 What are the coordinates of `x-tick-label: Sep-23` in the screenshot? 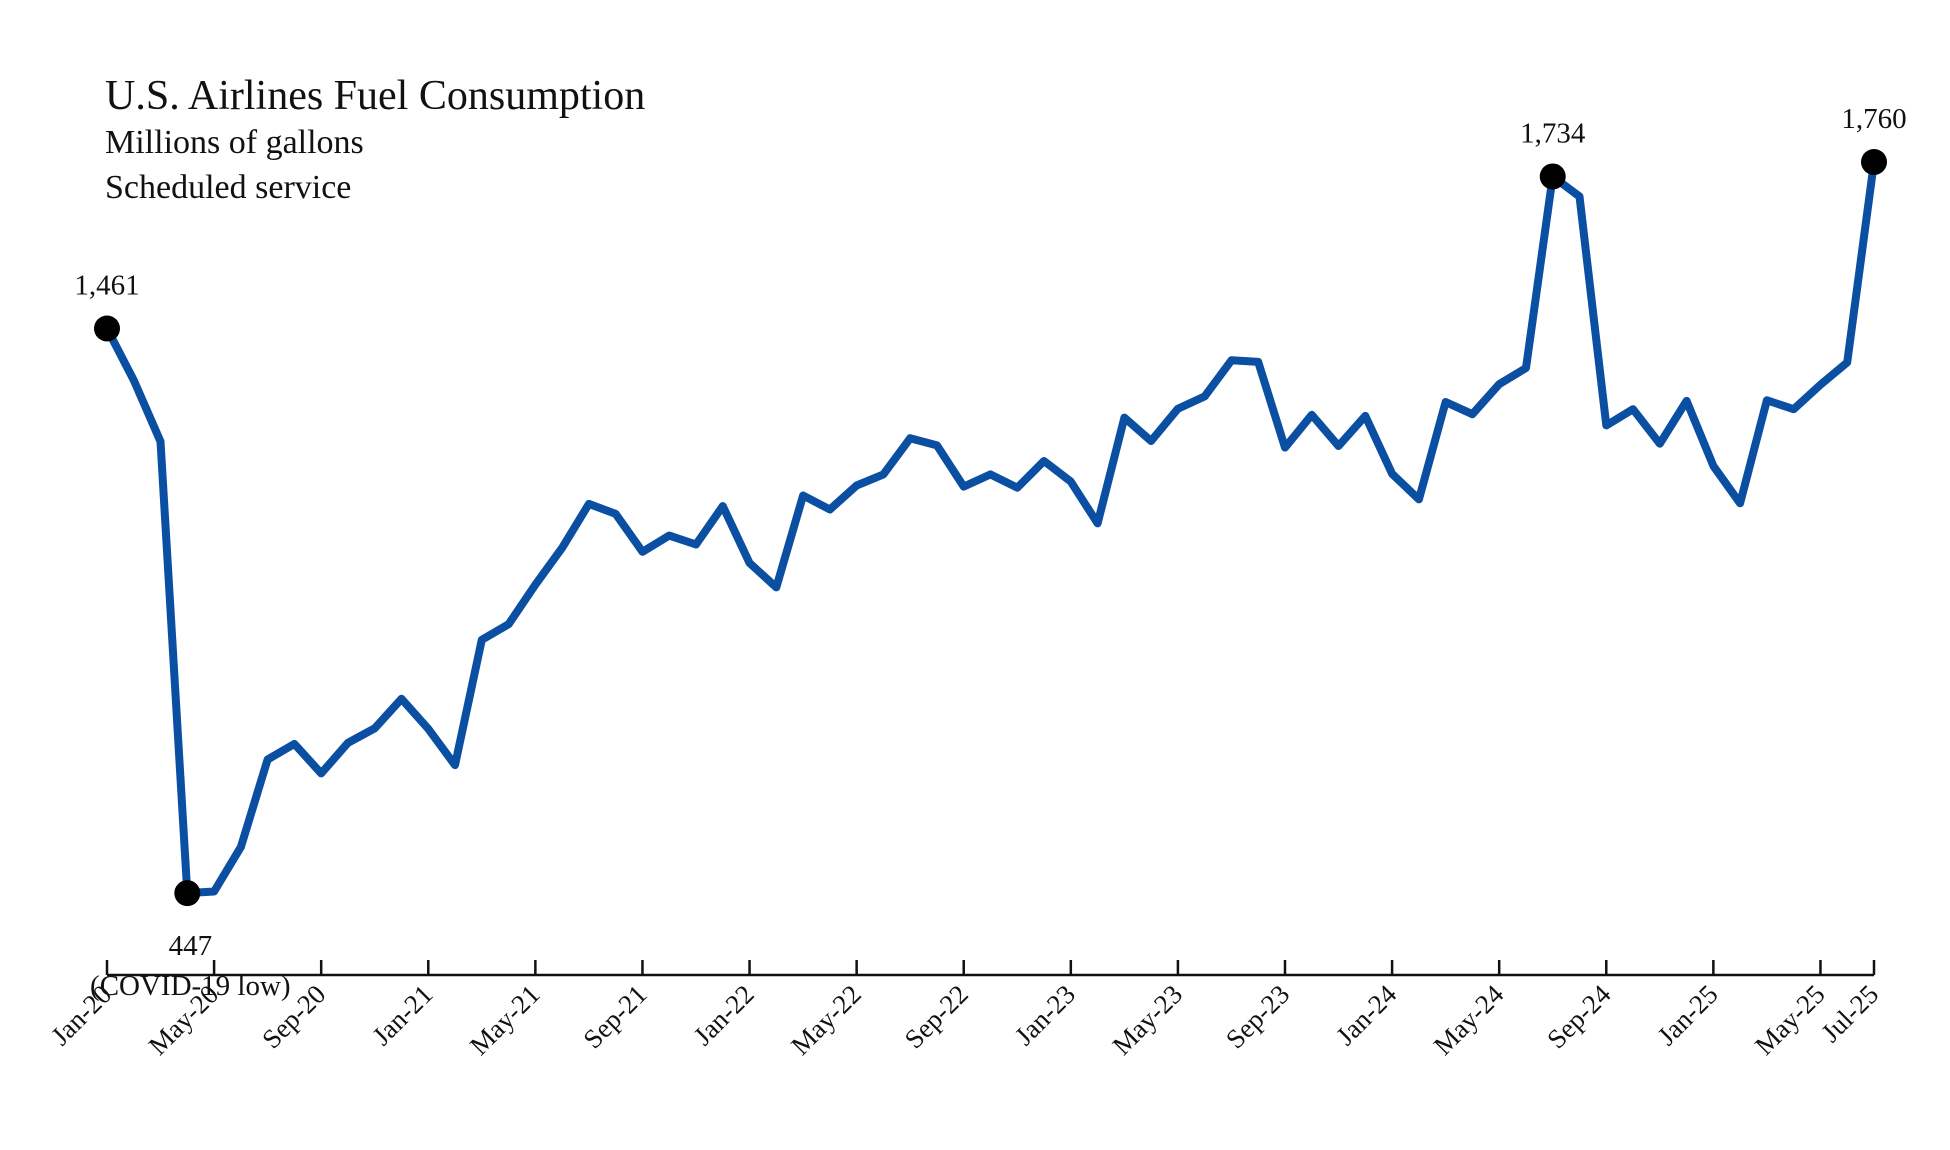 It's located at (1257, 1016).